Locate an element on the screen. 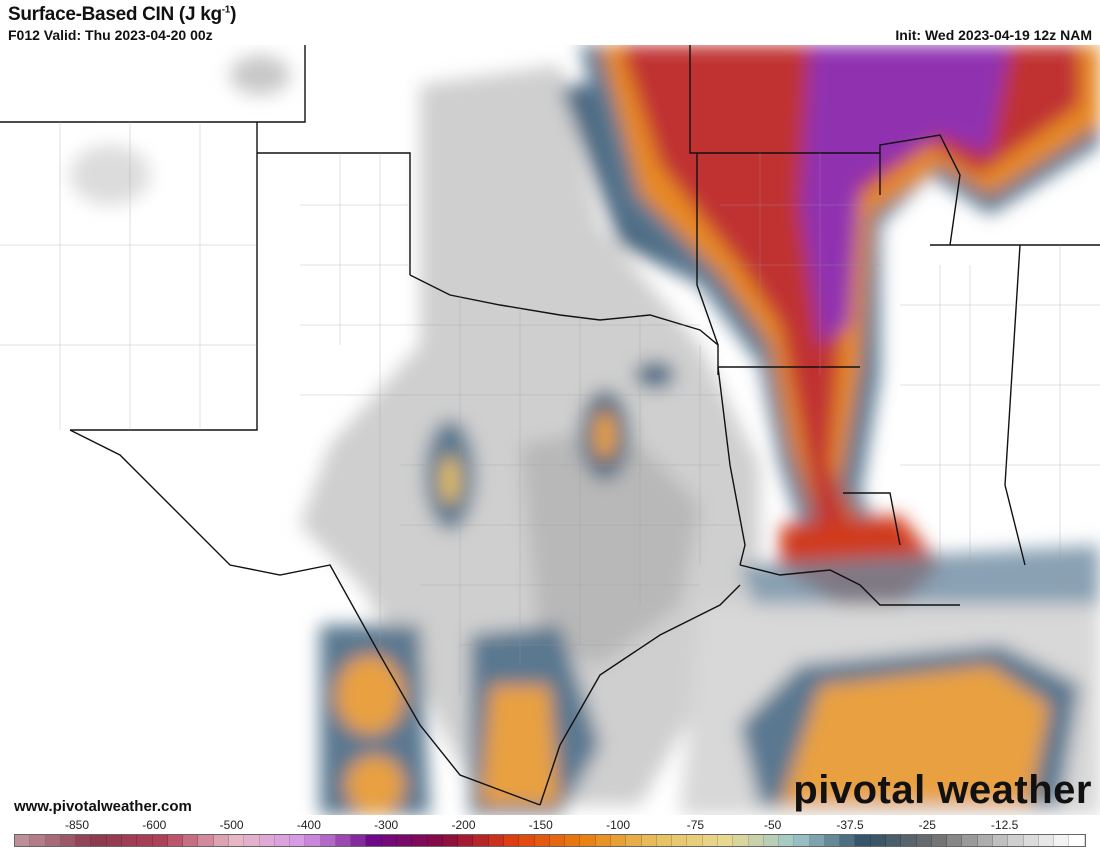 The height and width of the screenshot is (850, 1100). colorbar-label: -300 is located at coordinates (386, 825).